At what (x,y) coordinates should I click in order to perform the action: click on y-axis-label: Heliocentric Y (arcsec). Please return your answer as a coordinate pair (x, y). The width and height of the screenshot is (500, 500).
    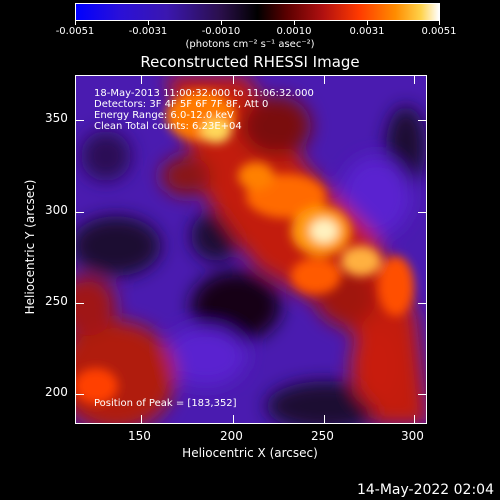
    Looking at the image, I should click on (30, 247).